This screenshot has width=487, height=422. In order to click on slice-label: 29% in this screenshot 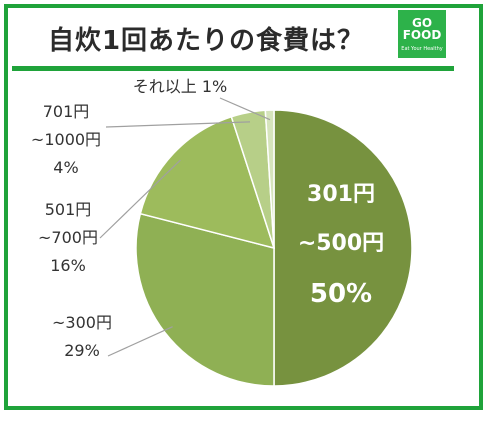, I will do `click(82, 350)`.